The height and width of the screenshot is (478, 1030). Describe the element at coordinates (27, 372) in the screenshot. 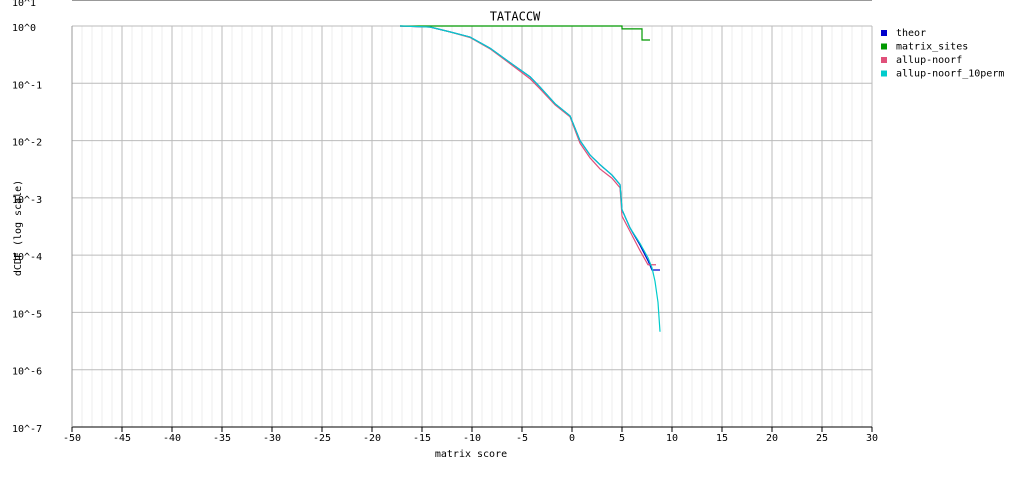

I see `y-tick-label: 10^-6` at that location.